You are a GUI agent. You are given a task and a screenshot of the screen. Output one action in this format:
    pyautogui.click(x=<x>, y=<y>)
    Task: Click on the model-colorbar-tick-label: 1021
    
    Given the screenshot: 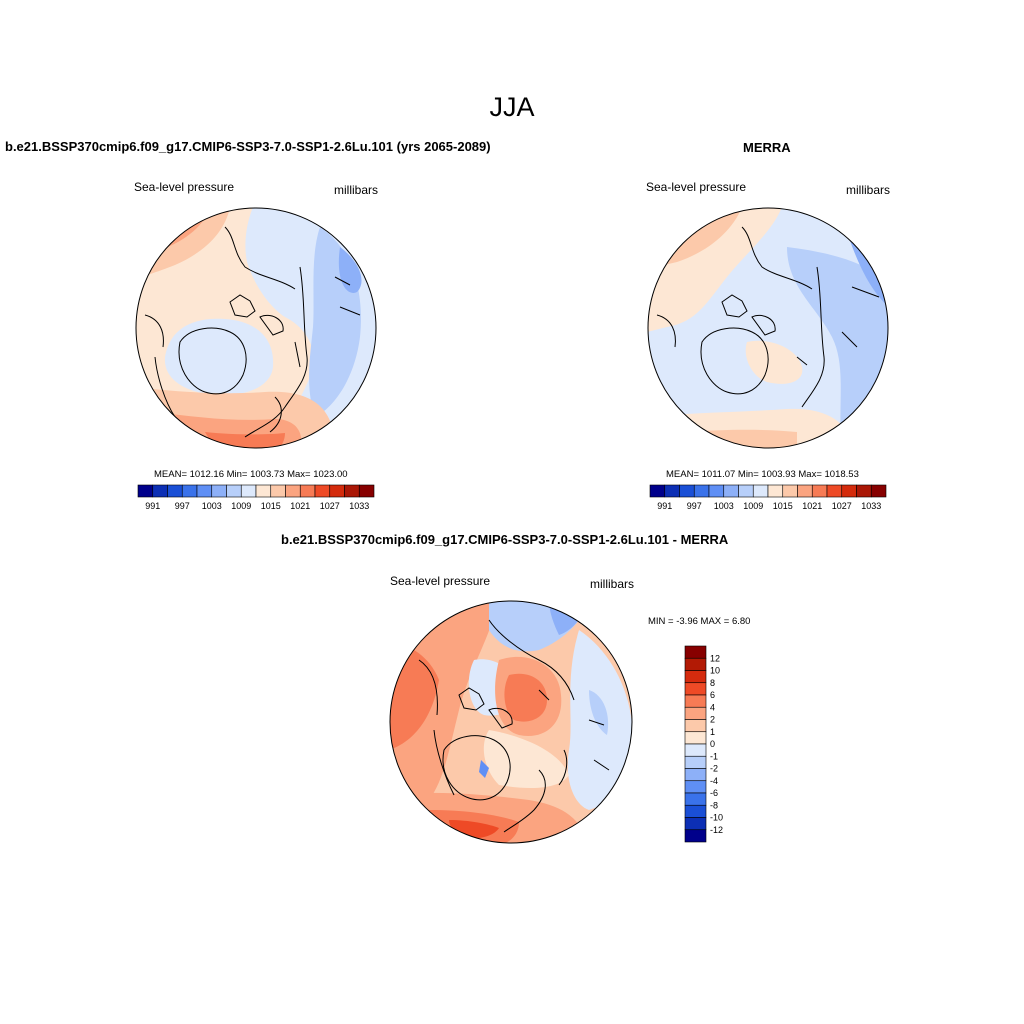 What is the action you would take?
    pyautogui.click(x=300, y=506)
    